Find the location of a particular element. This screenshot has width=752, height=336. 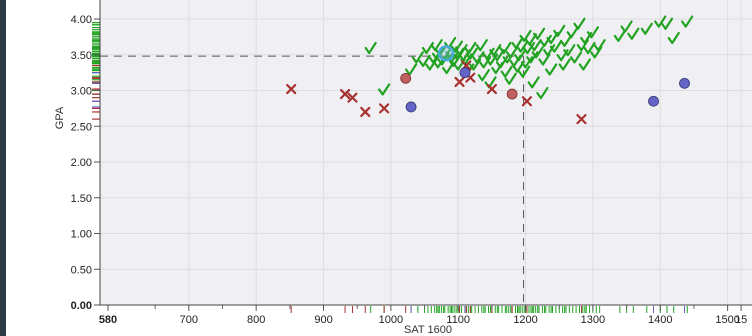

x-tick-label: 1100 is located at coordinates (458, 320).